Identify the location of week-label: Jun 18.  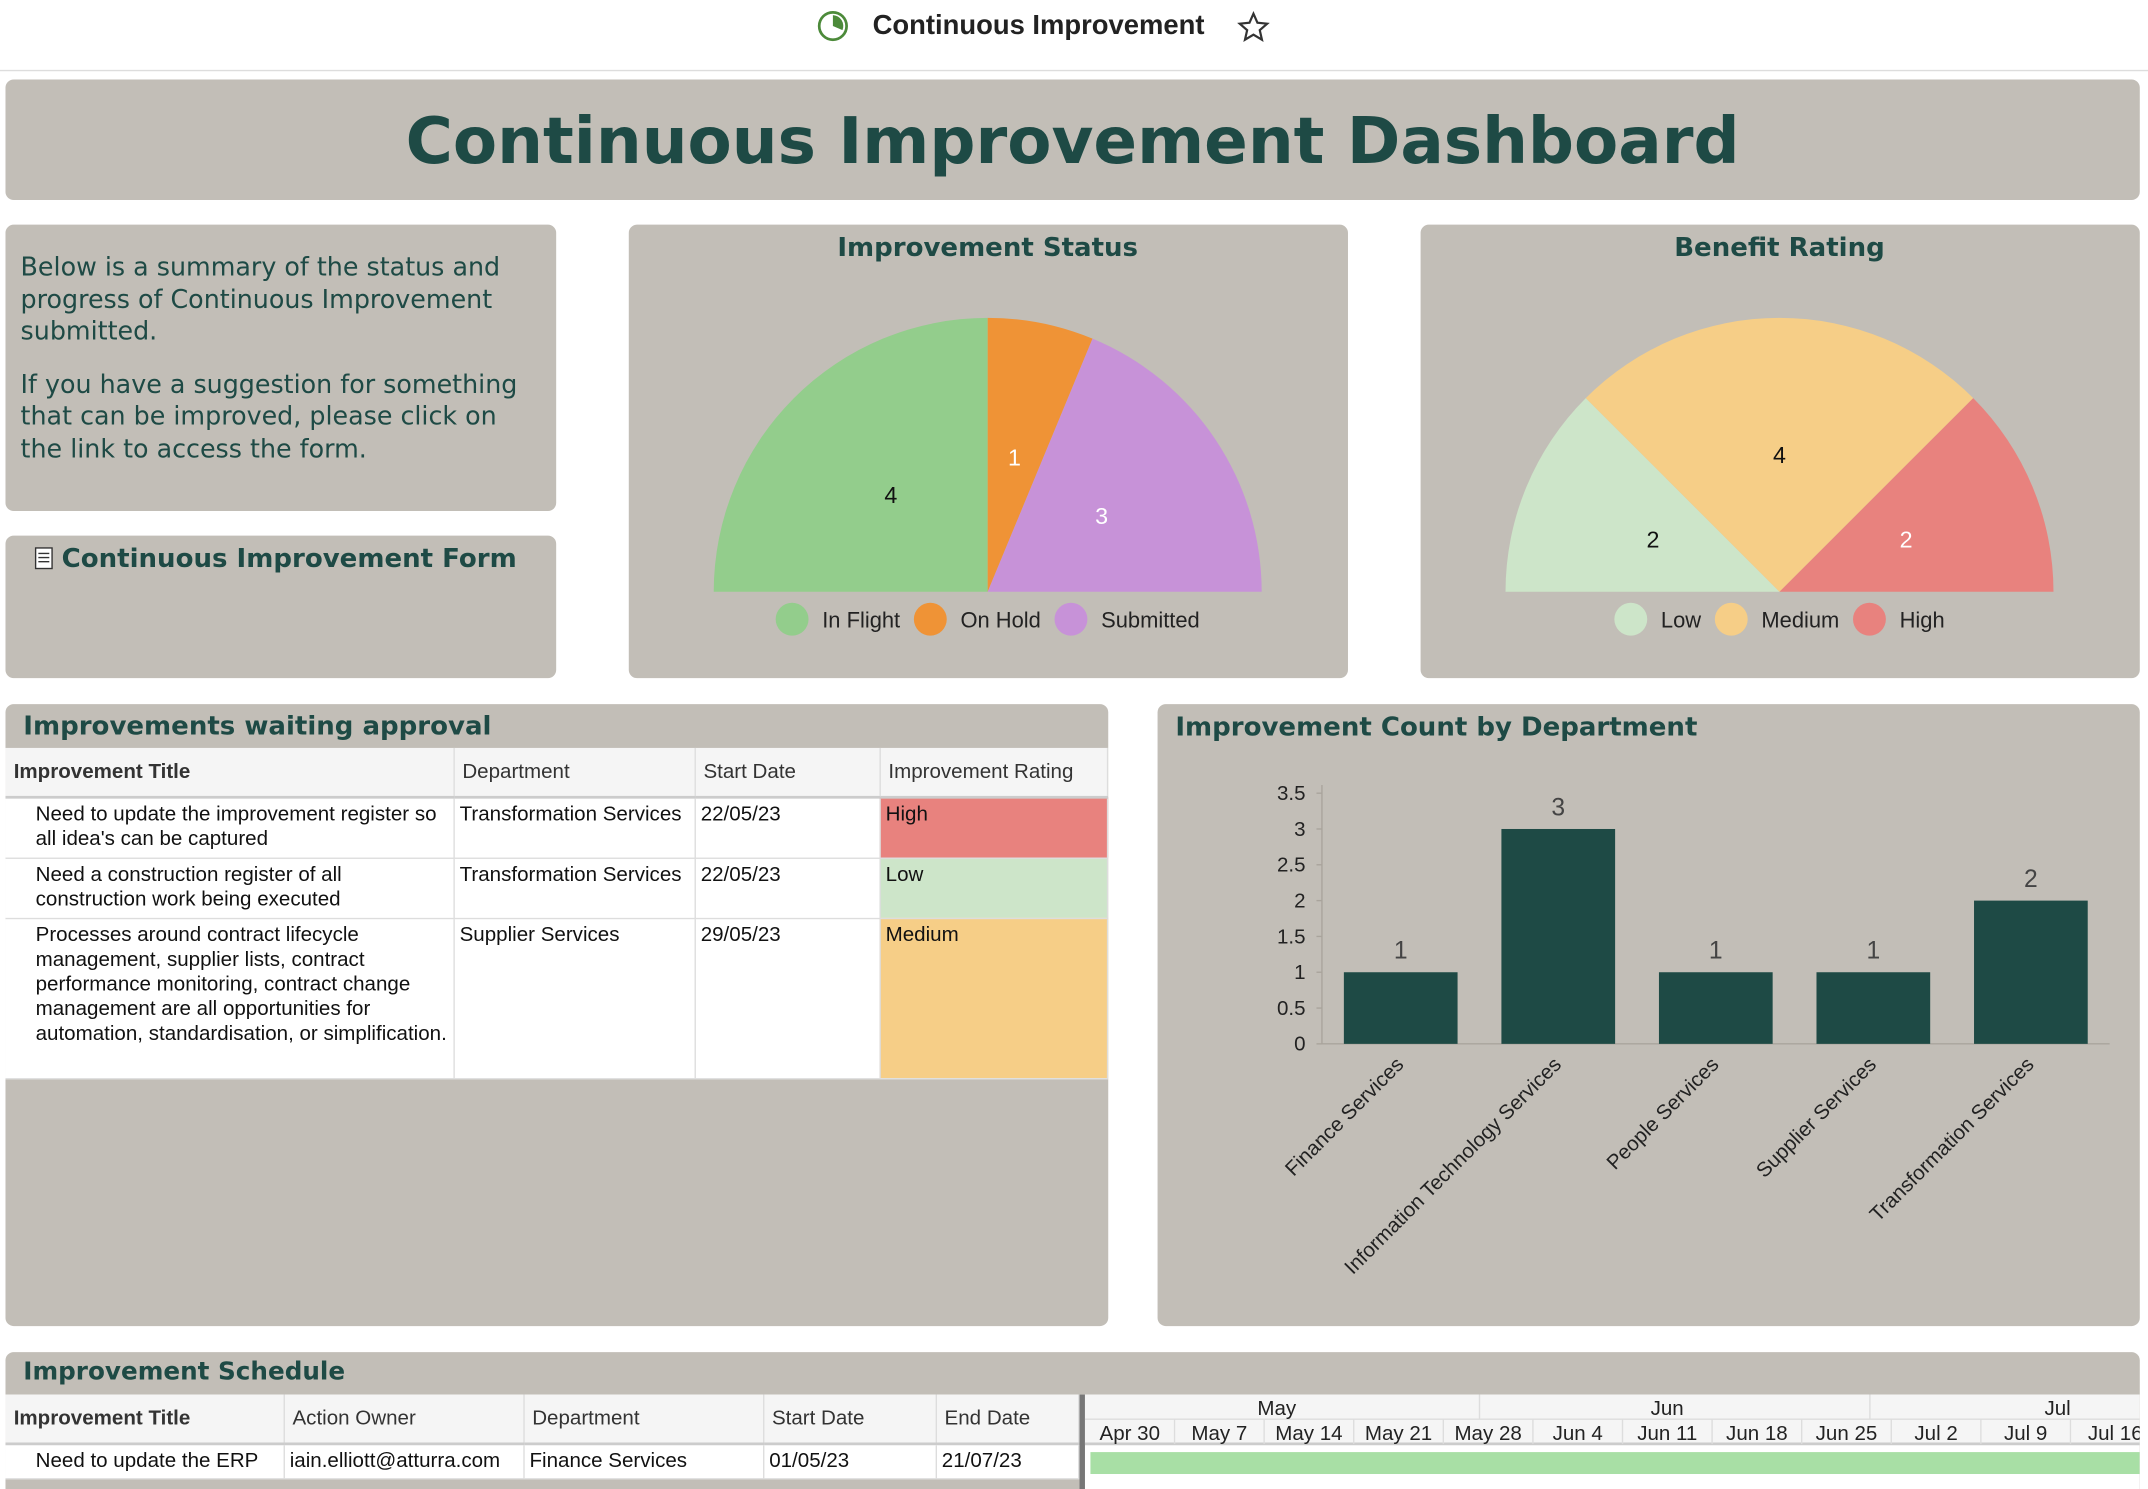
(1757, 1433).